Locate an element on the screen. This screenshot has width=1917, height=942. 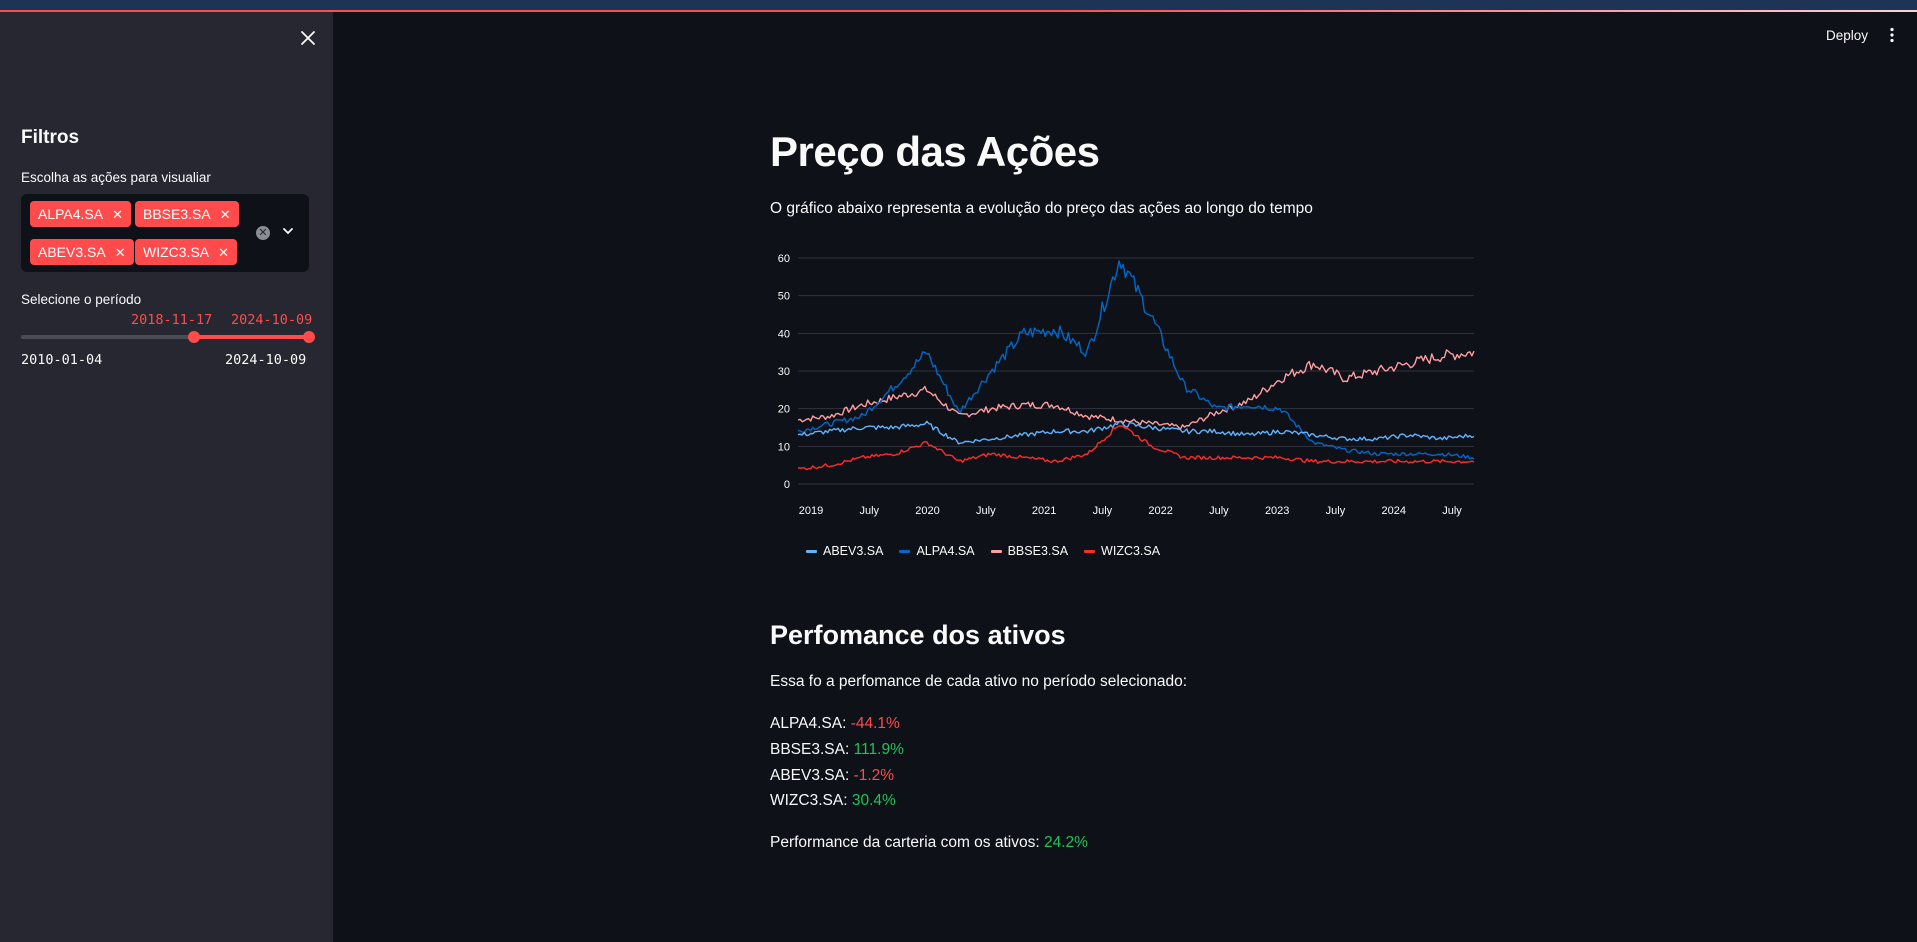
close-icon is located at coordinates (308, 38).